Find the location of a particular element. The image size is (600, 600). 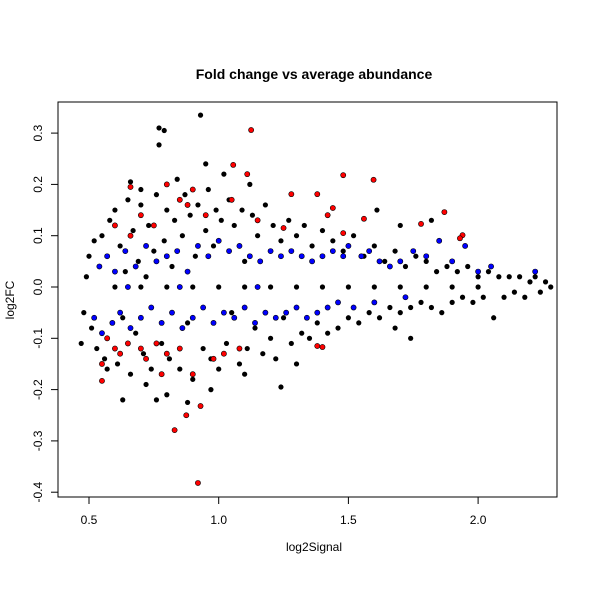

y-tick-label: -0.1 is located at coordinates (38, 338).